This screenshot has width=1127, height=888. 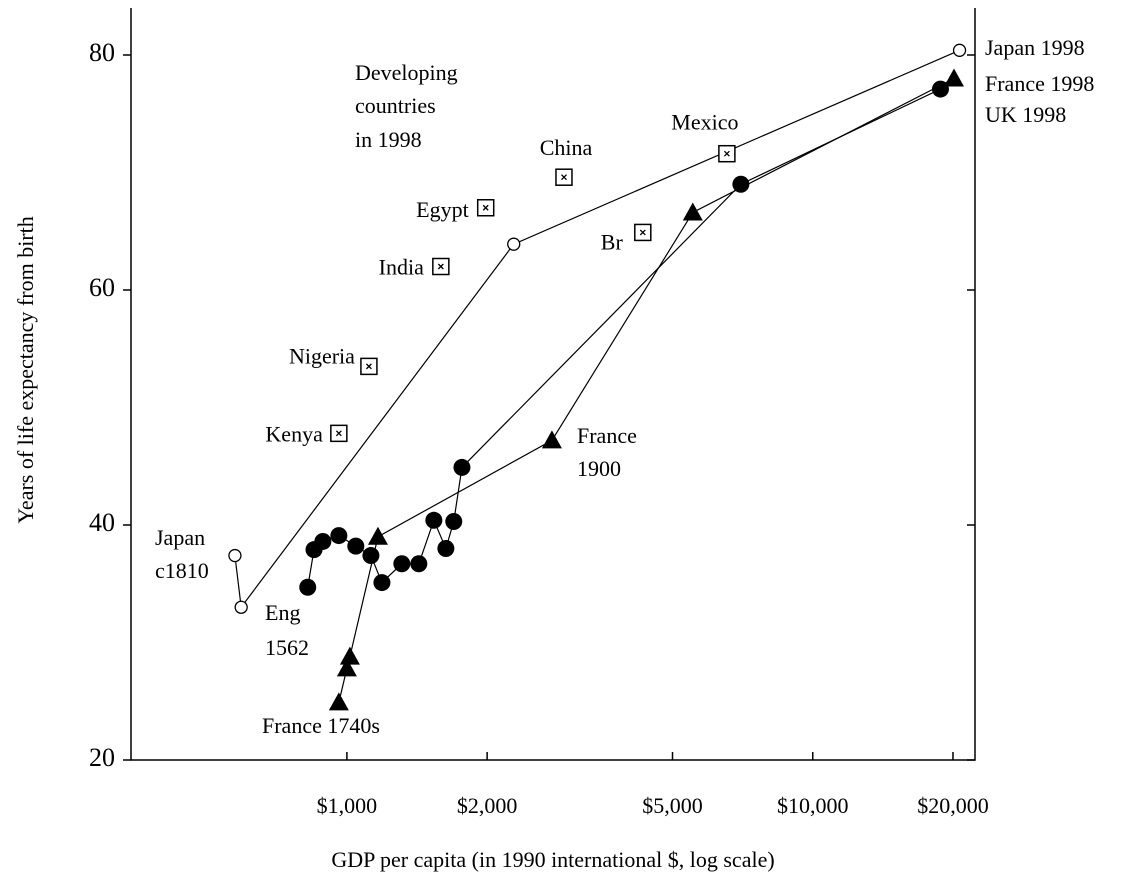 I want to click on x-tick-label: $20,000, so click(x=953, y=805).